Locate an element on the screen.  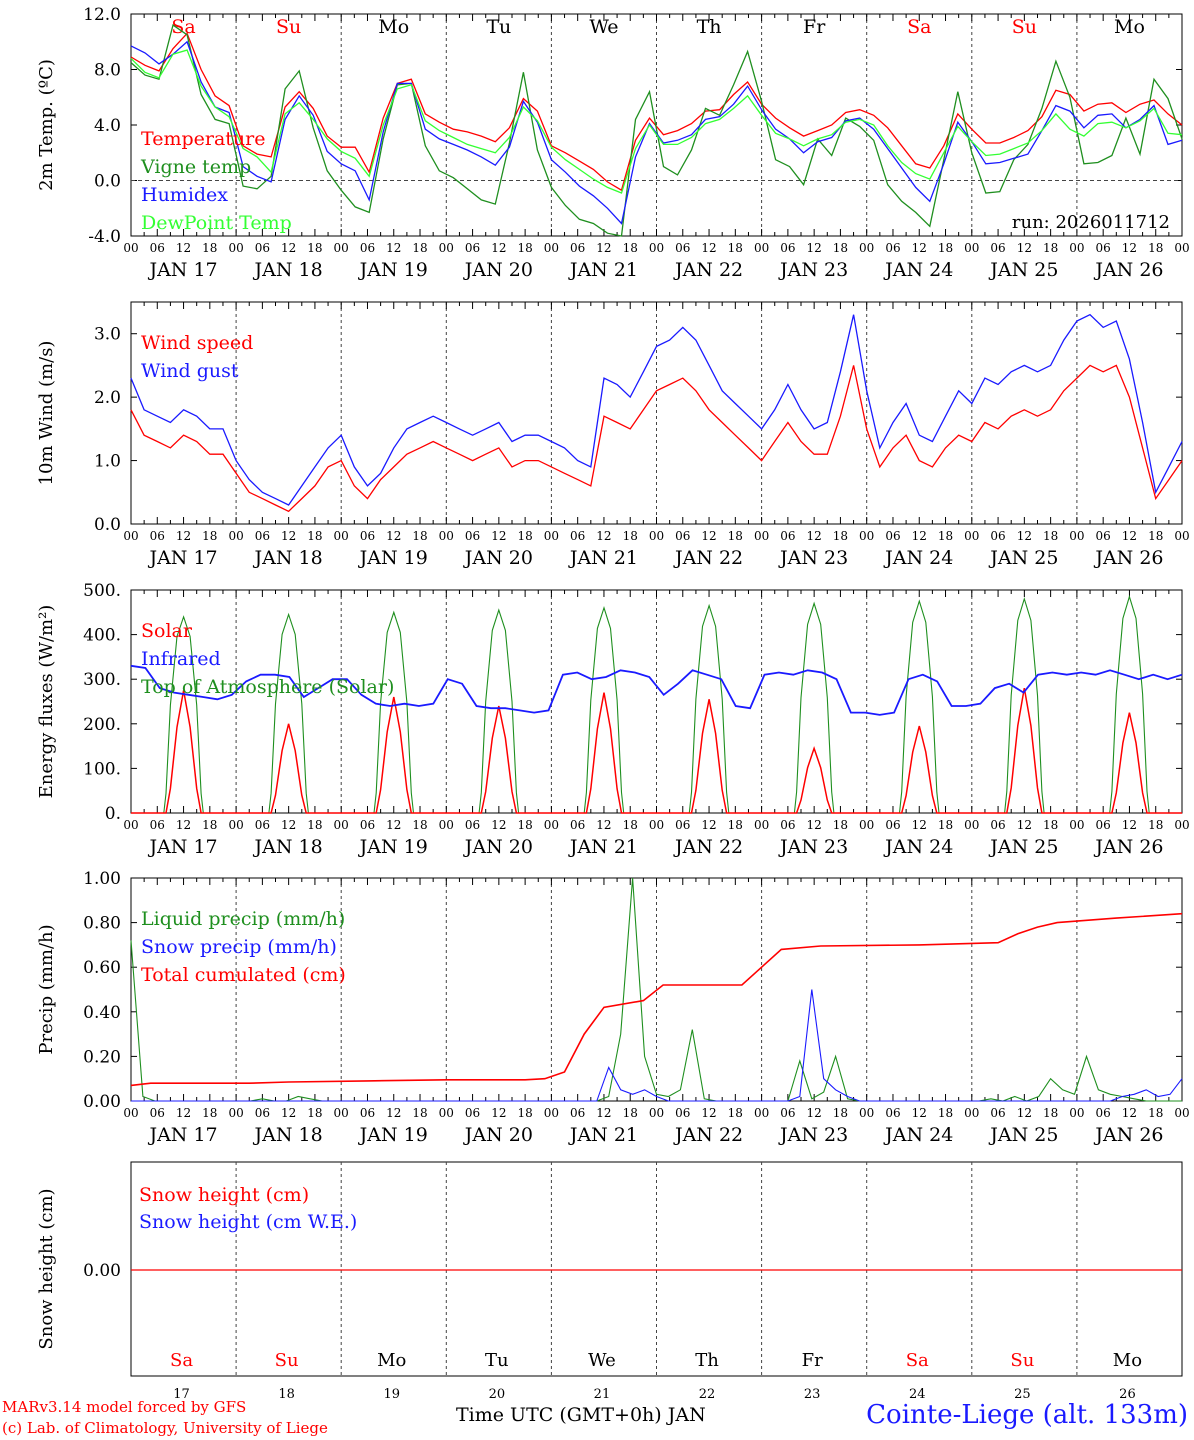
y-axis-label: Snow height (cm) is located at coordinates (46, 1268).